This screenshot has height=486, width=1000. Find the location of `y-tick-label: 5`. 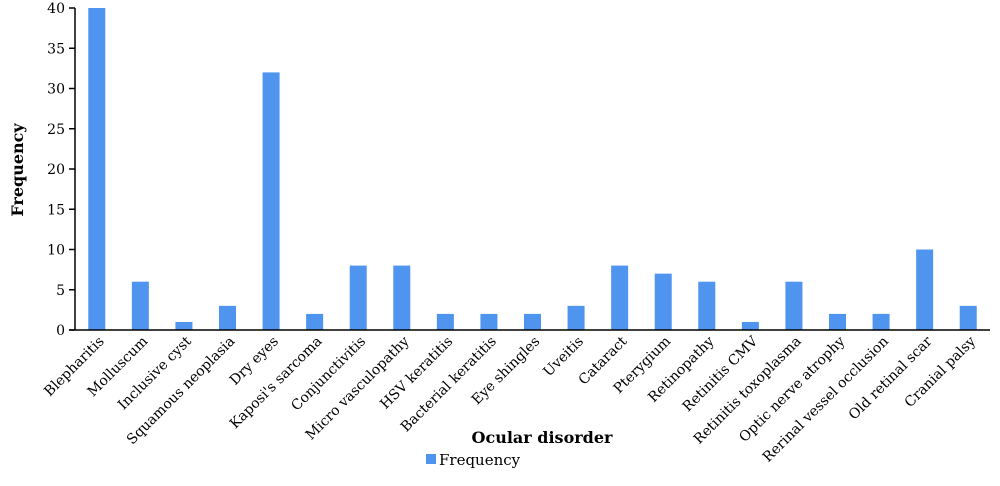

y-tick-label: 5 is located at coordinates (60, 291).